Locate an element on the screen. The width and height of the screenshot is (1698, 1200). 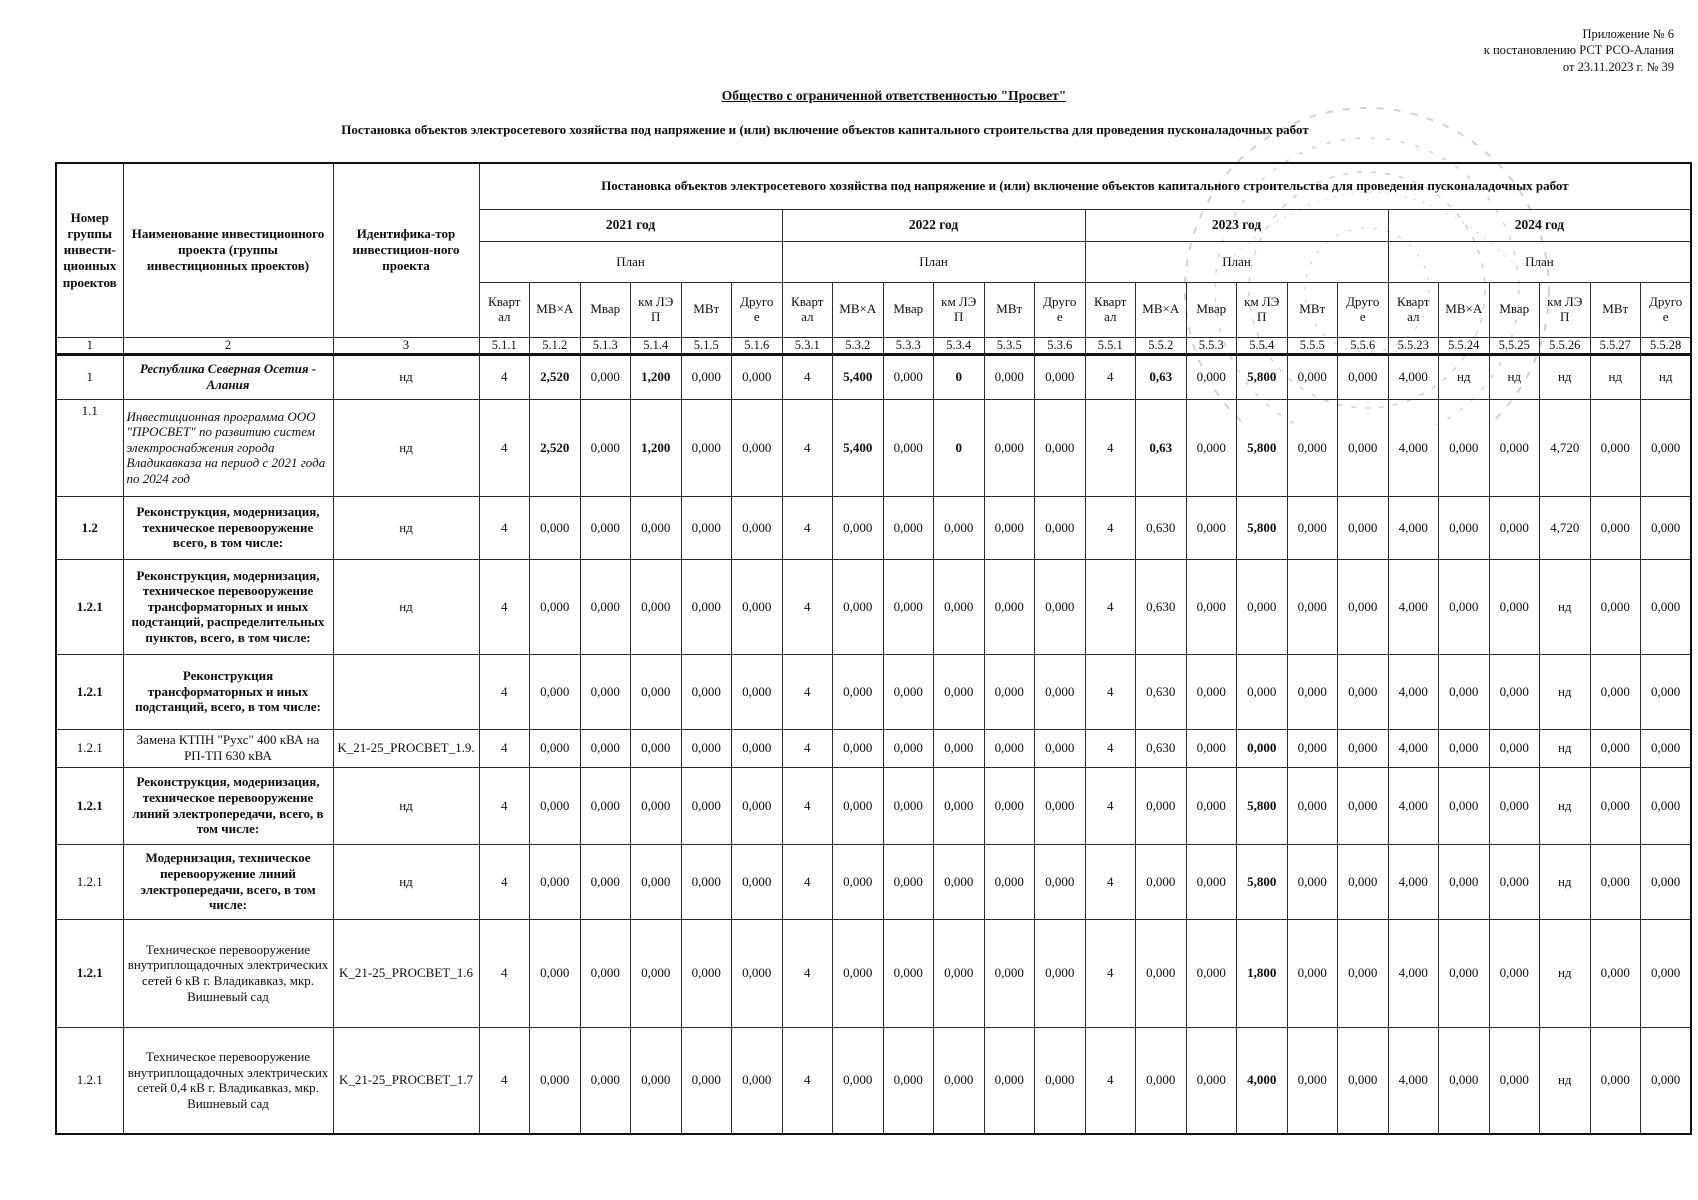
plan-header-2021: План is located at coordinates (630, 261).